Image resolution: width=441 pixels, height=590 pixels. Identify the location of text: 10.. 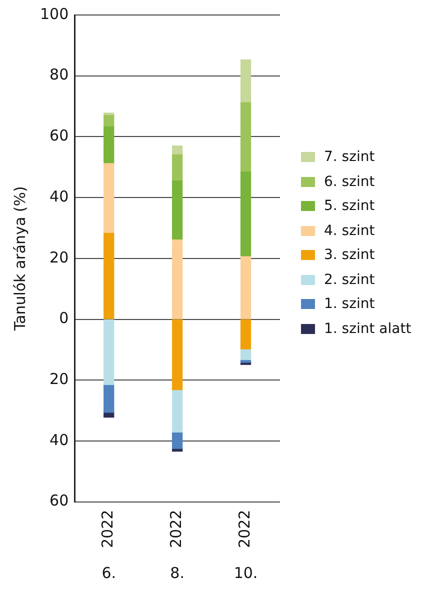
(246, 573).